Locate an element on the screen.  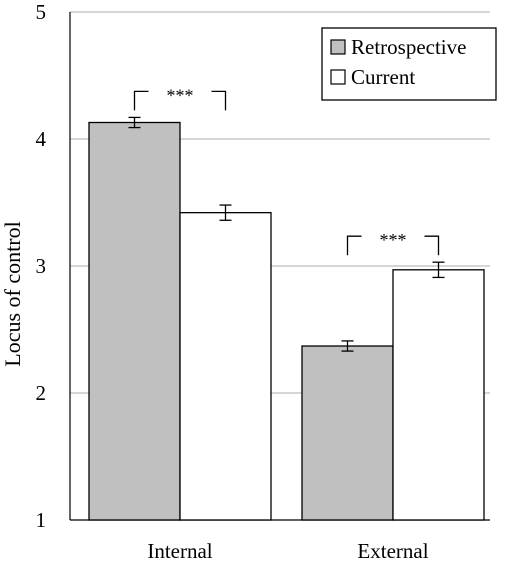
legend-box is located at coordinates (409, 64).